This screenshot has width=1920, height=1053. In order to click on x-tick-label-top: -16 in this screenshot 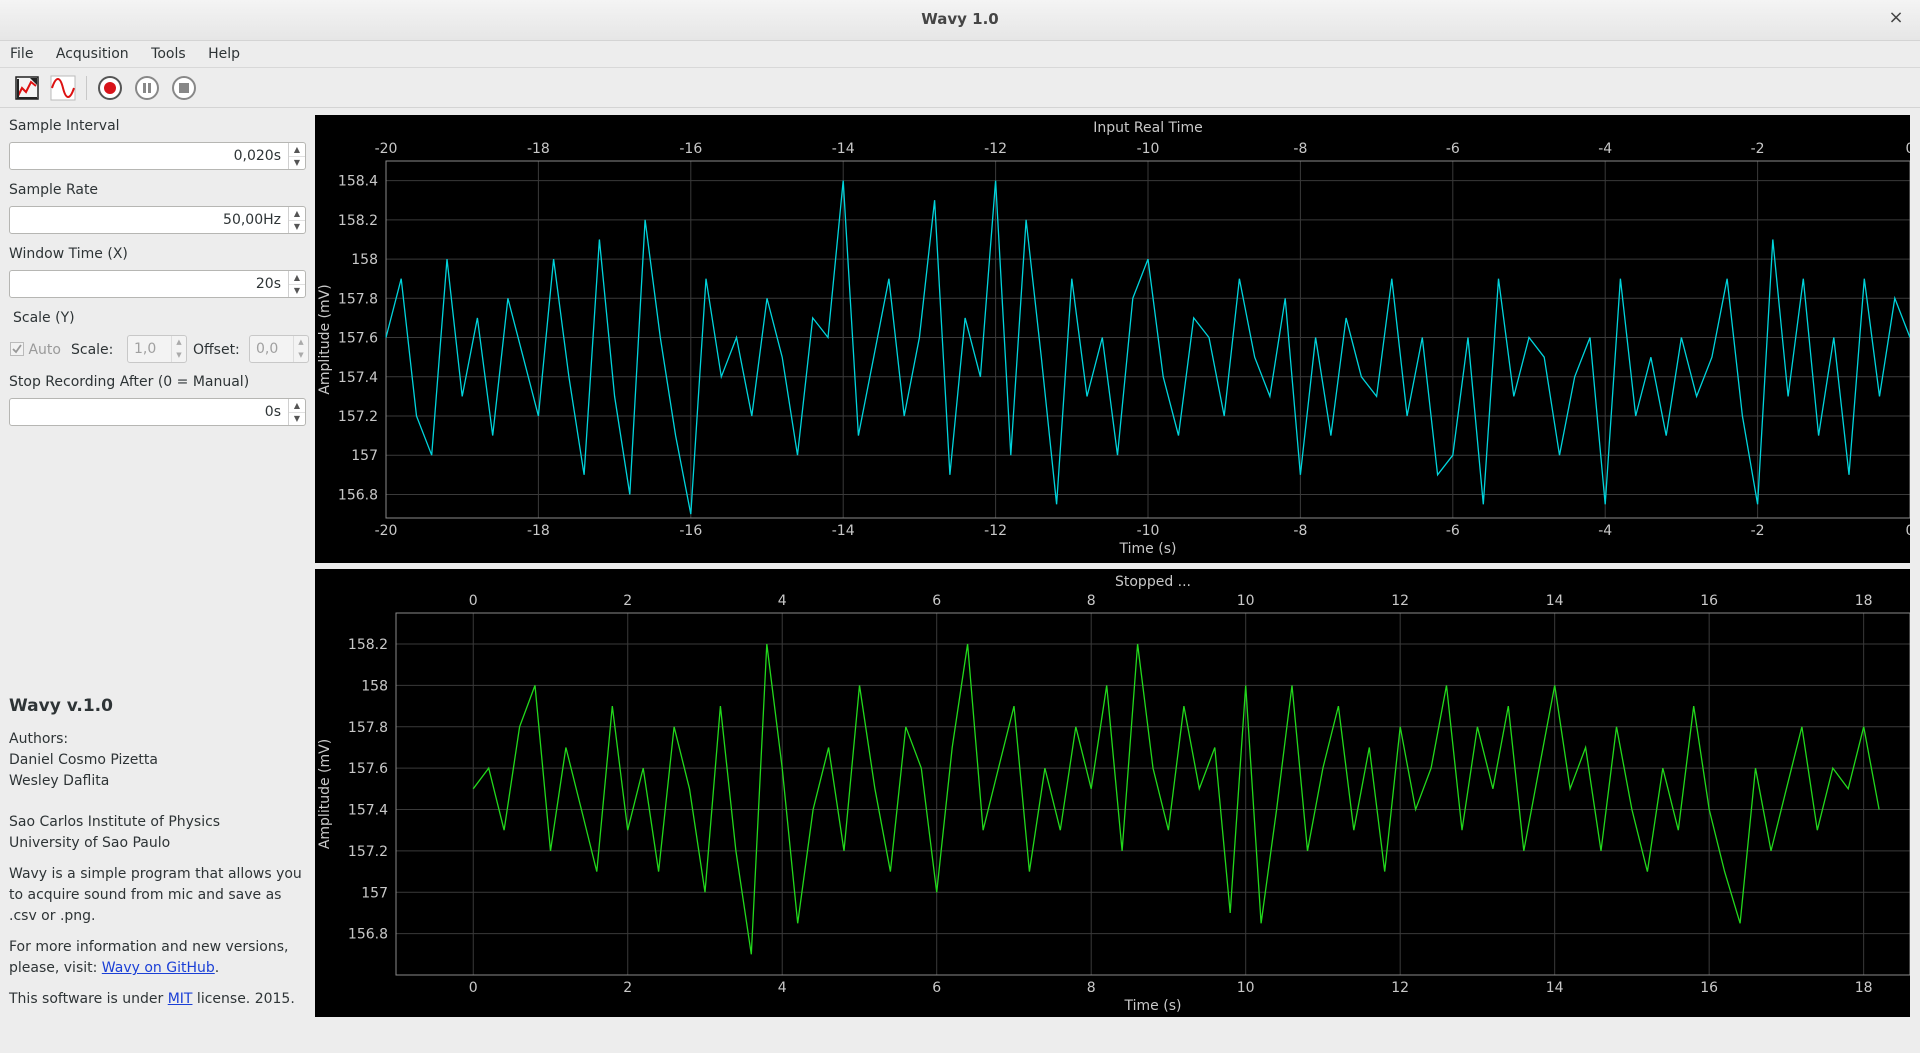, I will do `click(690, 149)`.